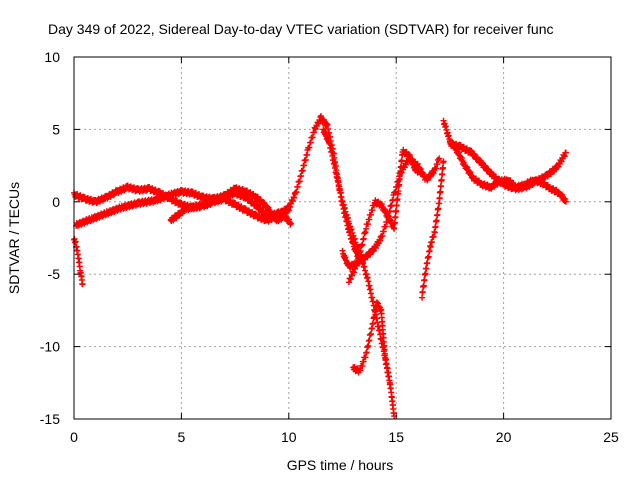 This screenshot has width=640, height=480. I want to click on series-track-c, so click(230, 206).